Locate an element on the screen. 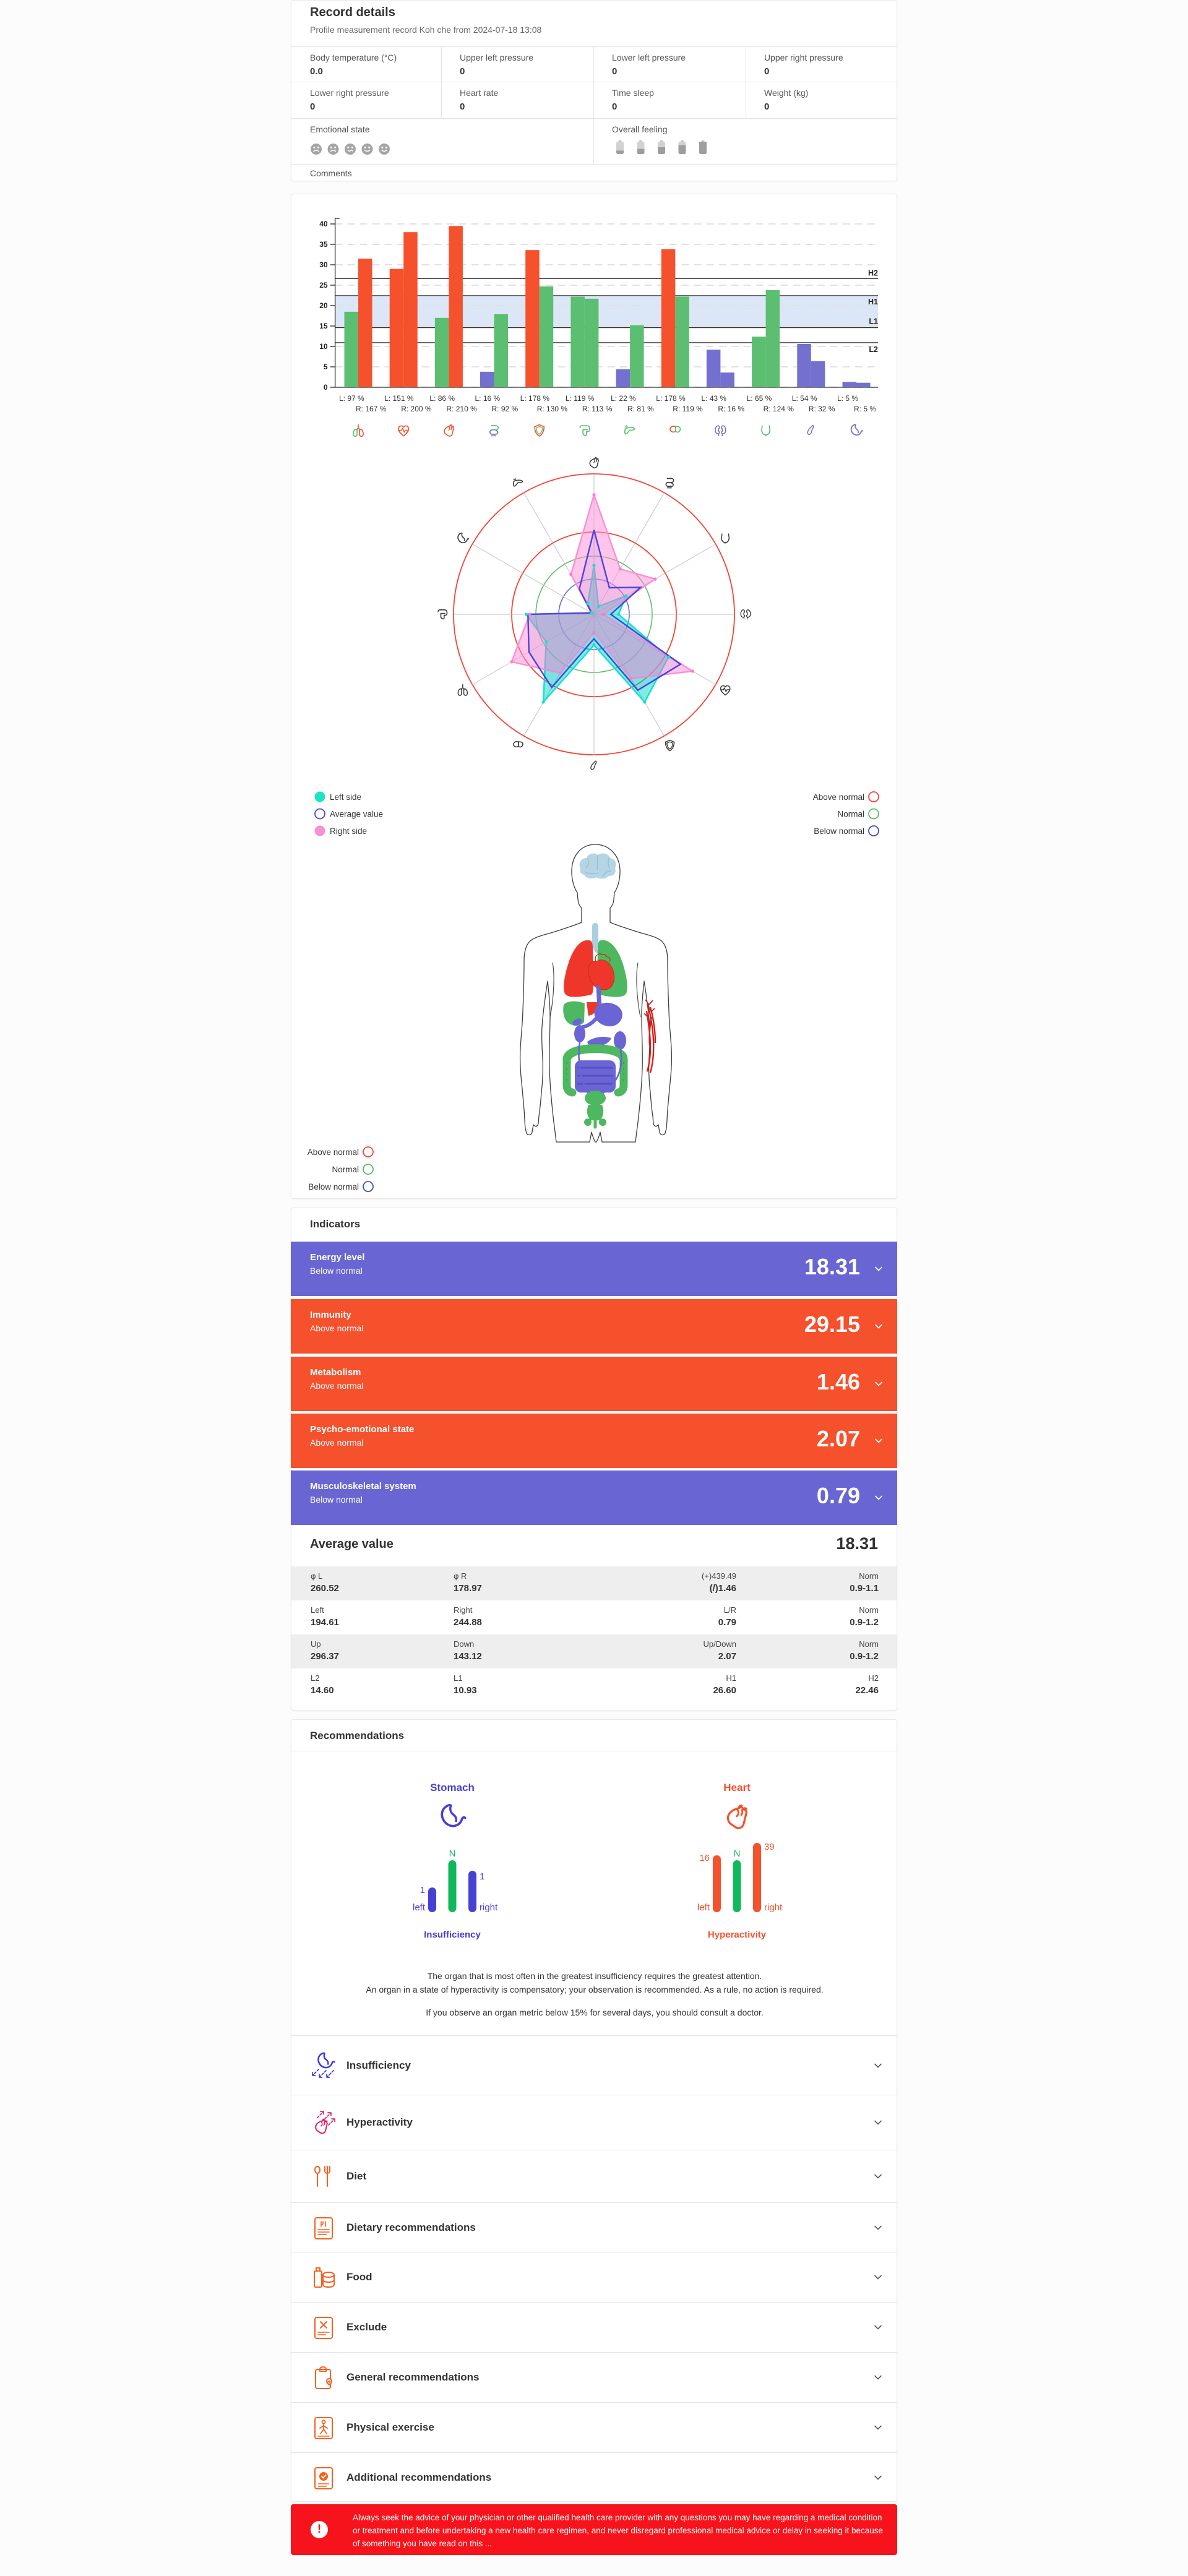 This screenshot has height=2576, width=1188. svg-text: R: 167 % is located at coordinates (371, 409).